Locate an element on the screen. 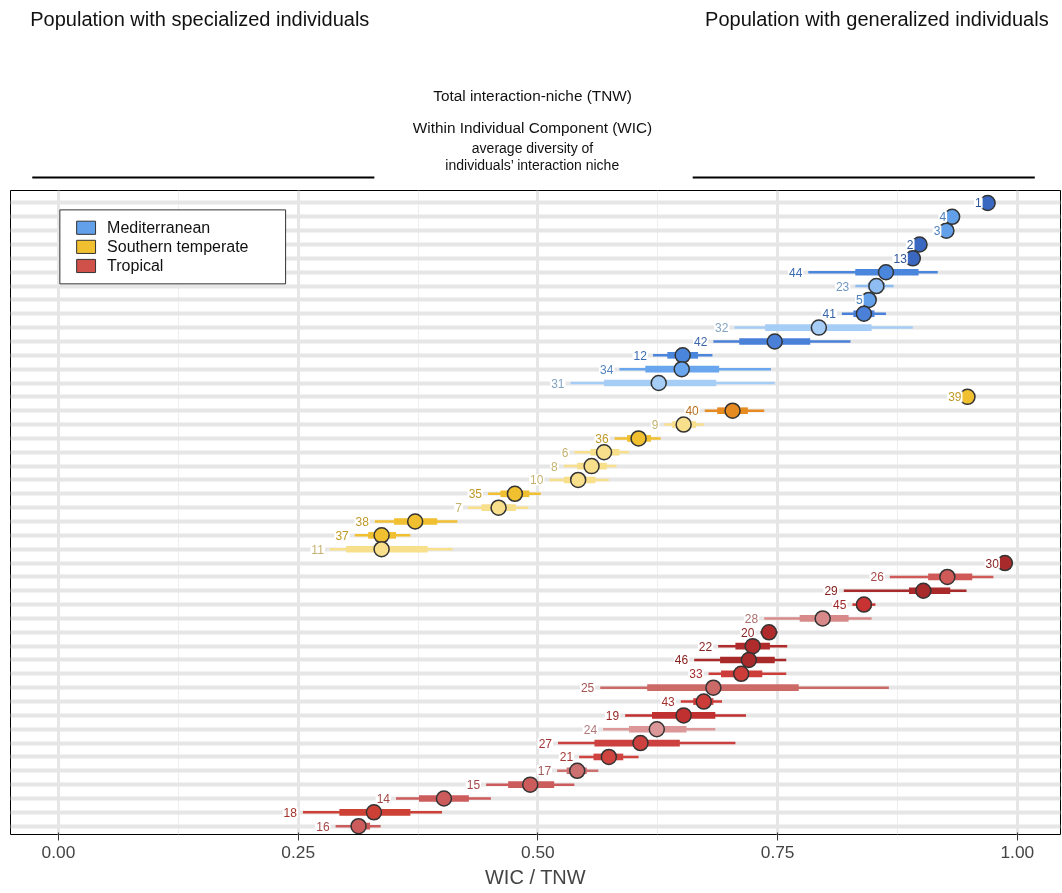 This screenshot has height=893, width=1062. y-tick-label: 7 is located at coordinates (459, 508).